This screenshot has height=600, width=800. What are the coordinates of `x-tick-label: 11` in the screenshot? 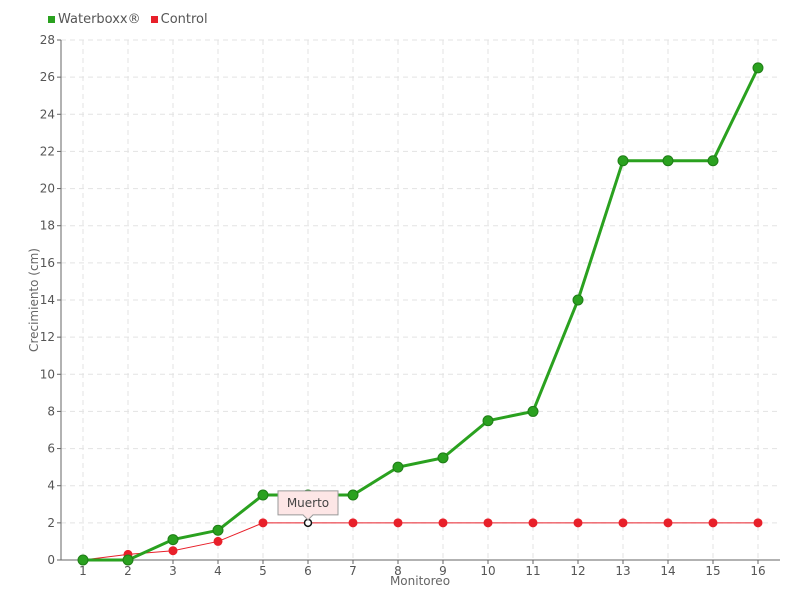 It's located at (532, 571).